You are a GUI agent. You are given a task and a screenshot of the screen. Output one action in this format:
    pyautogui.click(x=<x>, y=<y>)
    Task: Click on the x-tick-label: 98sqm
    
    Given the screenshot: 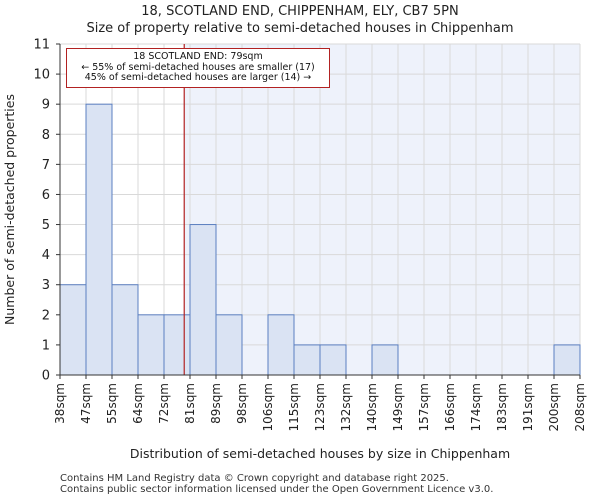 What is the action you would take?
    pyautogui.click(x=242, y=403)
    